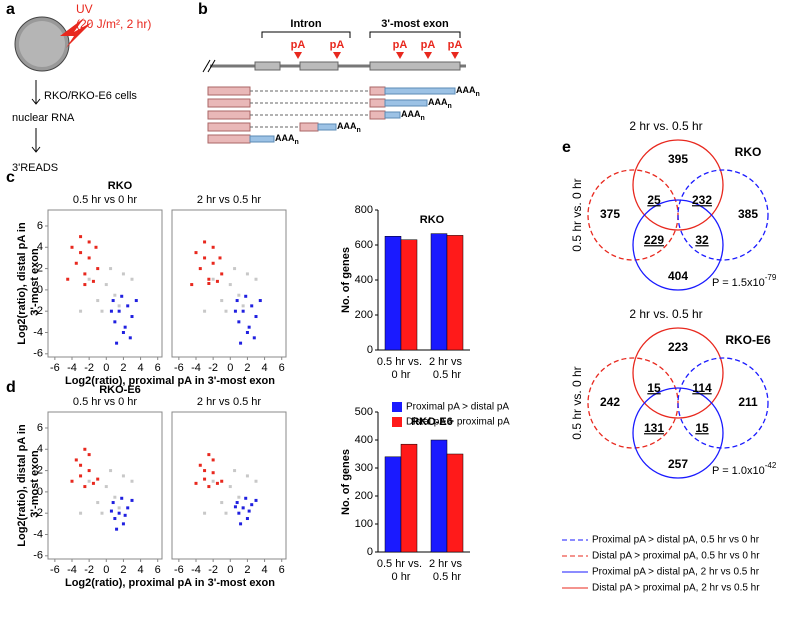  What do you see at coordinates (702, 428) in the screenshot?
I see `venn-count: 15` at bounding box center [702, 428].